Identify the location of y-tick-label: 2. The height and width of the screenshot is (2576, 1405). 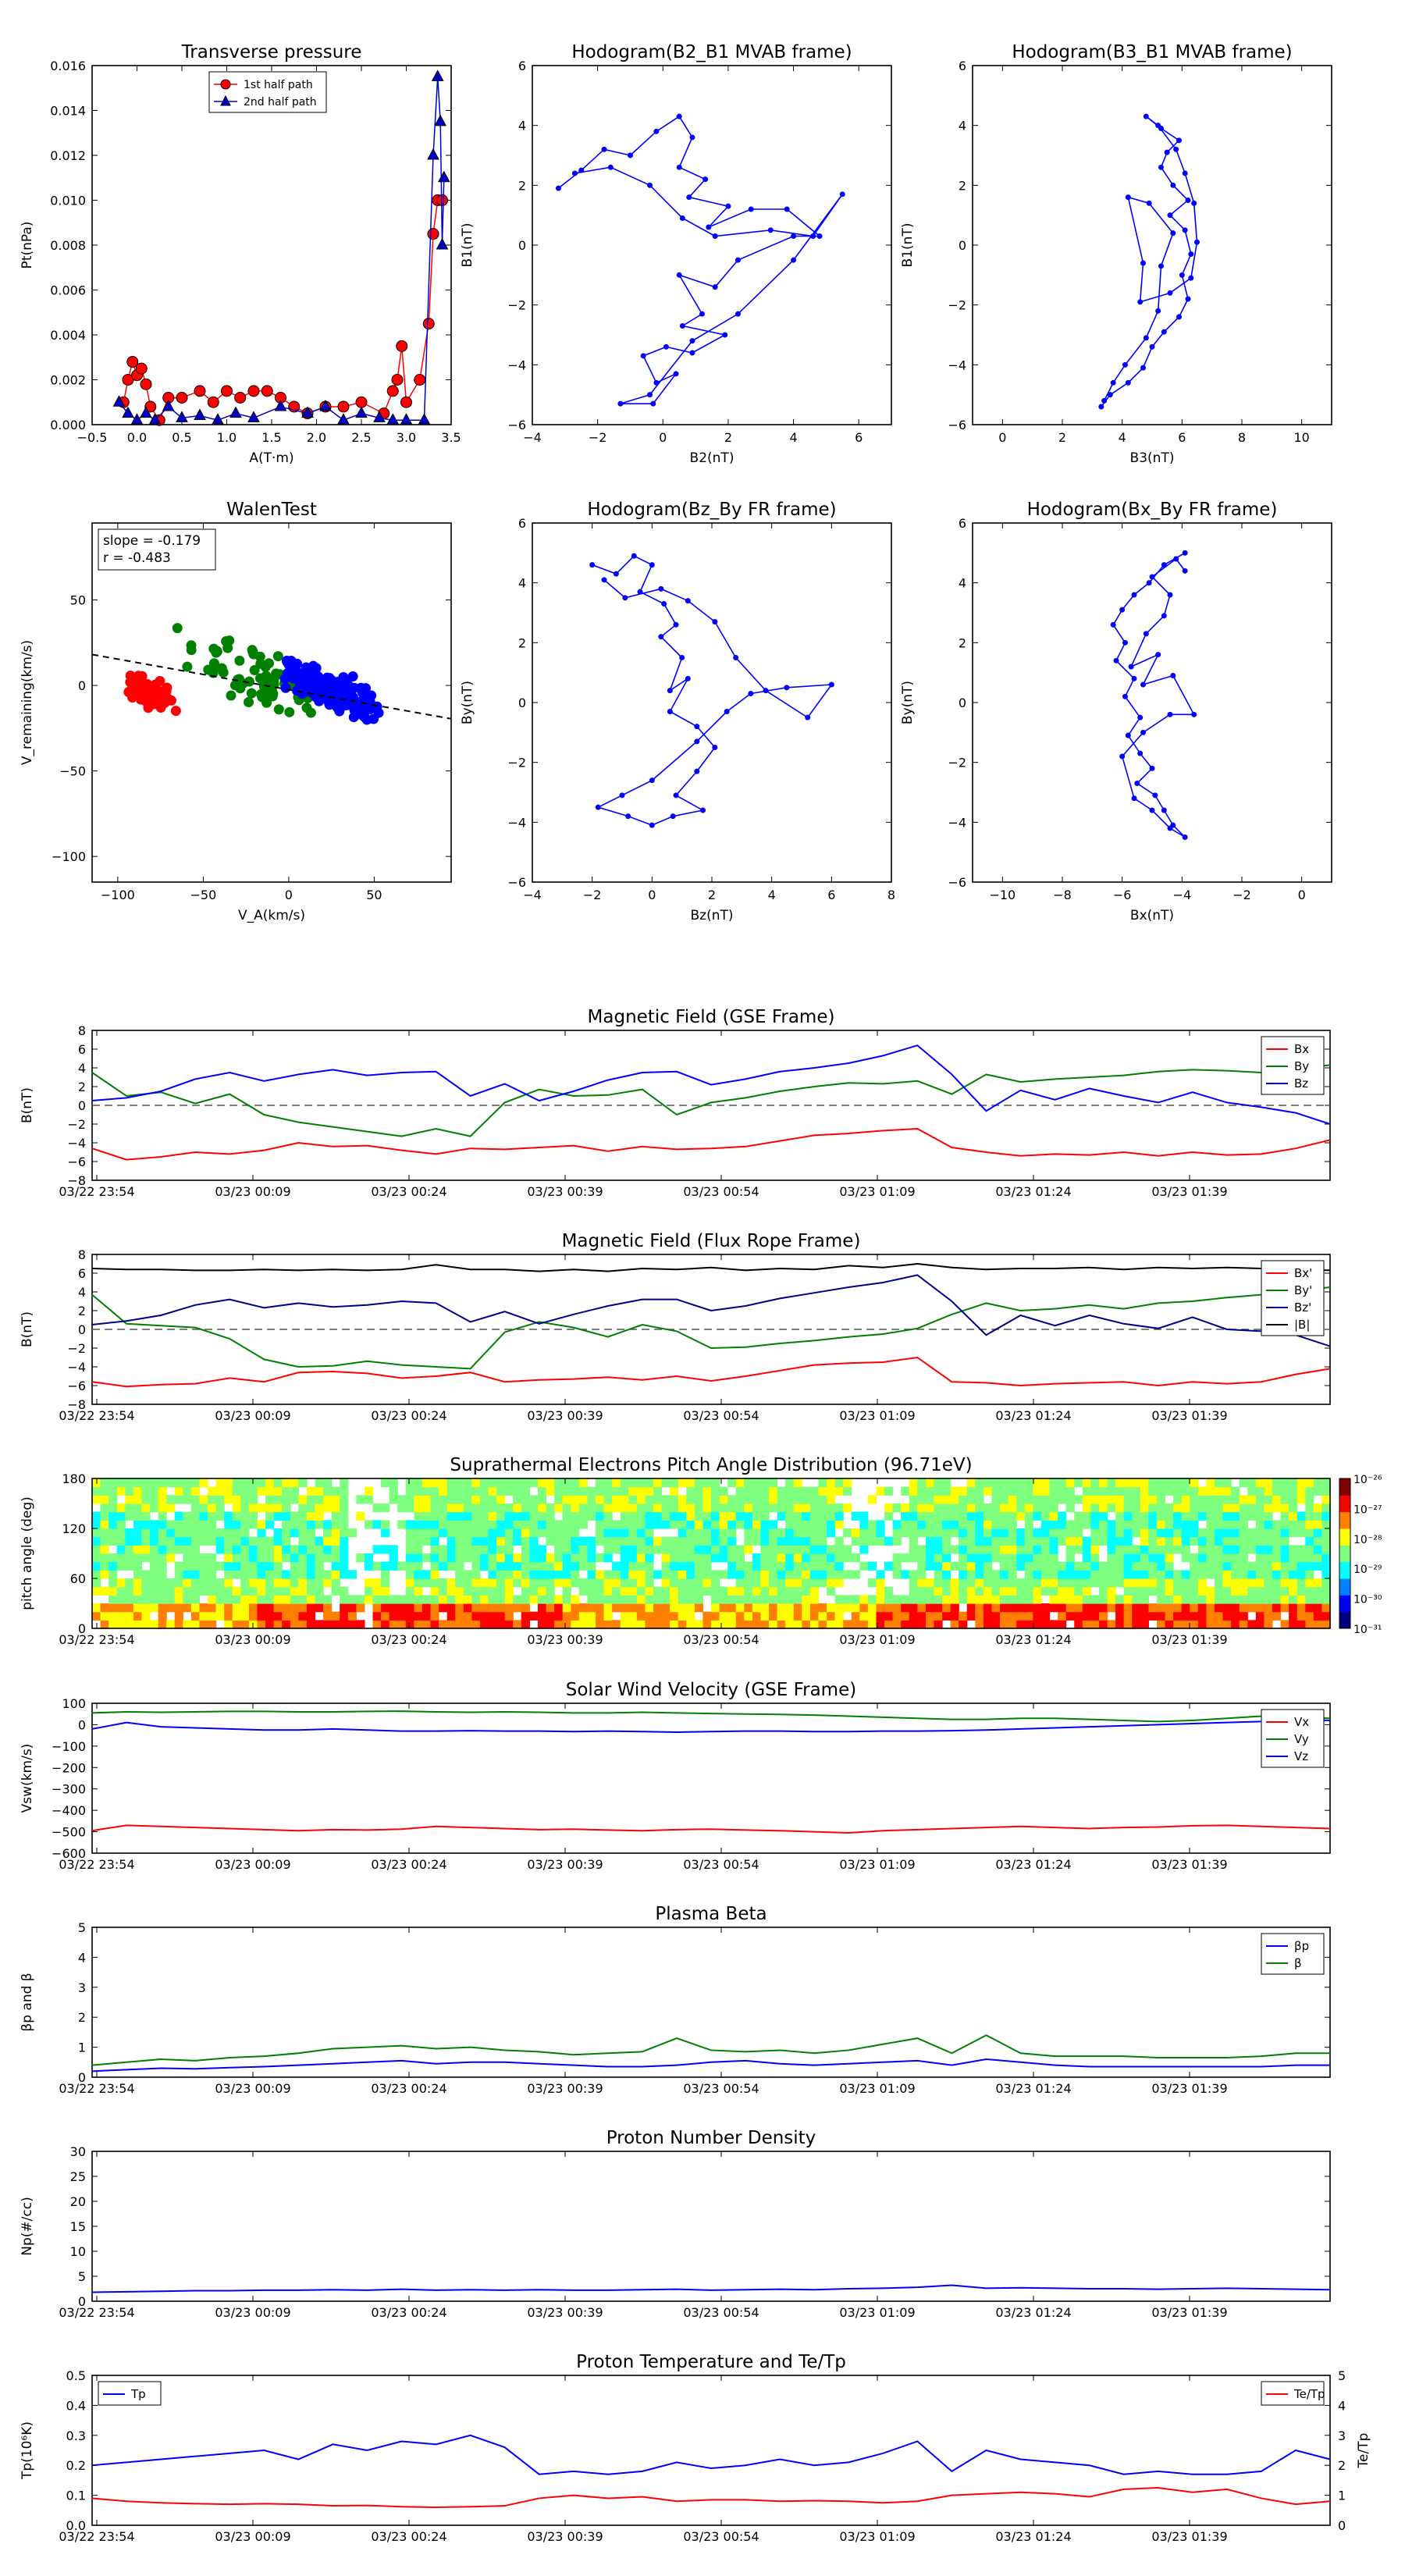
(522, 642).